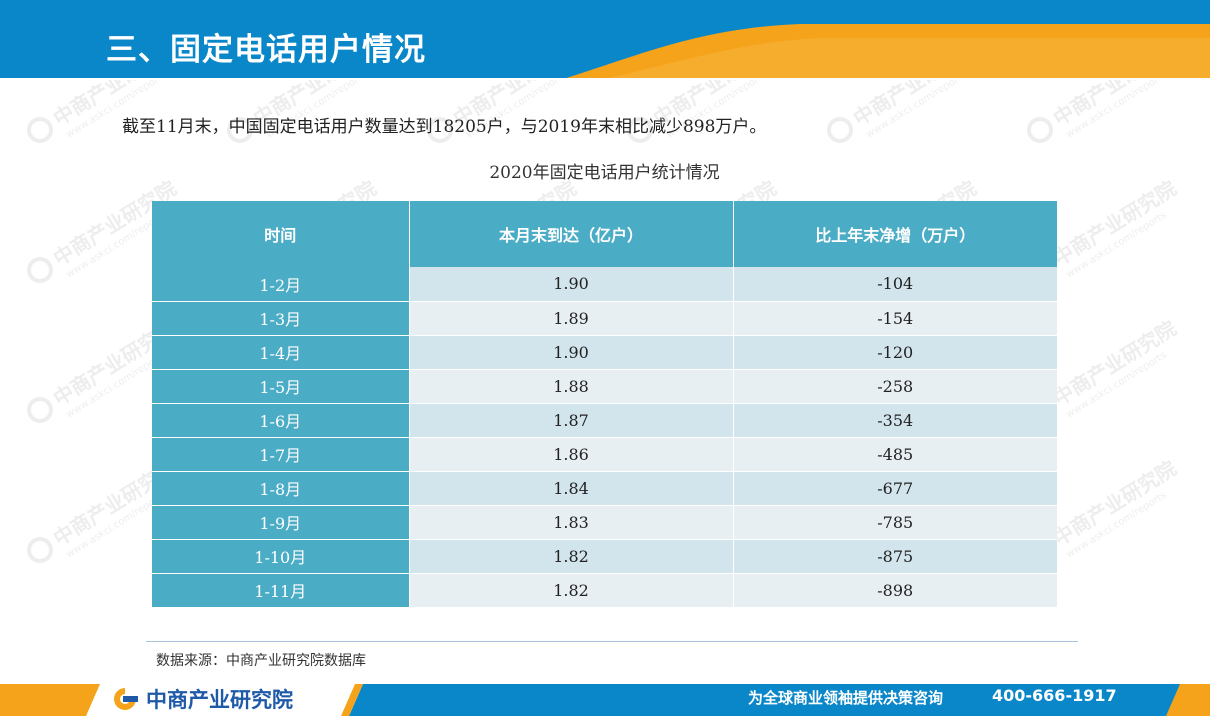  What do you see at coordinates (895, 454) in the screenshot?
I see `cell-net: -485` at bounding box center [895, 454].